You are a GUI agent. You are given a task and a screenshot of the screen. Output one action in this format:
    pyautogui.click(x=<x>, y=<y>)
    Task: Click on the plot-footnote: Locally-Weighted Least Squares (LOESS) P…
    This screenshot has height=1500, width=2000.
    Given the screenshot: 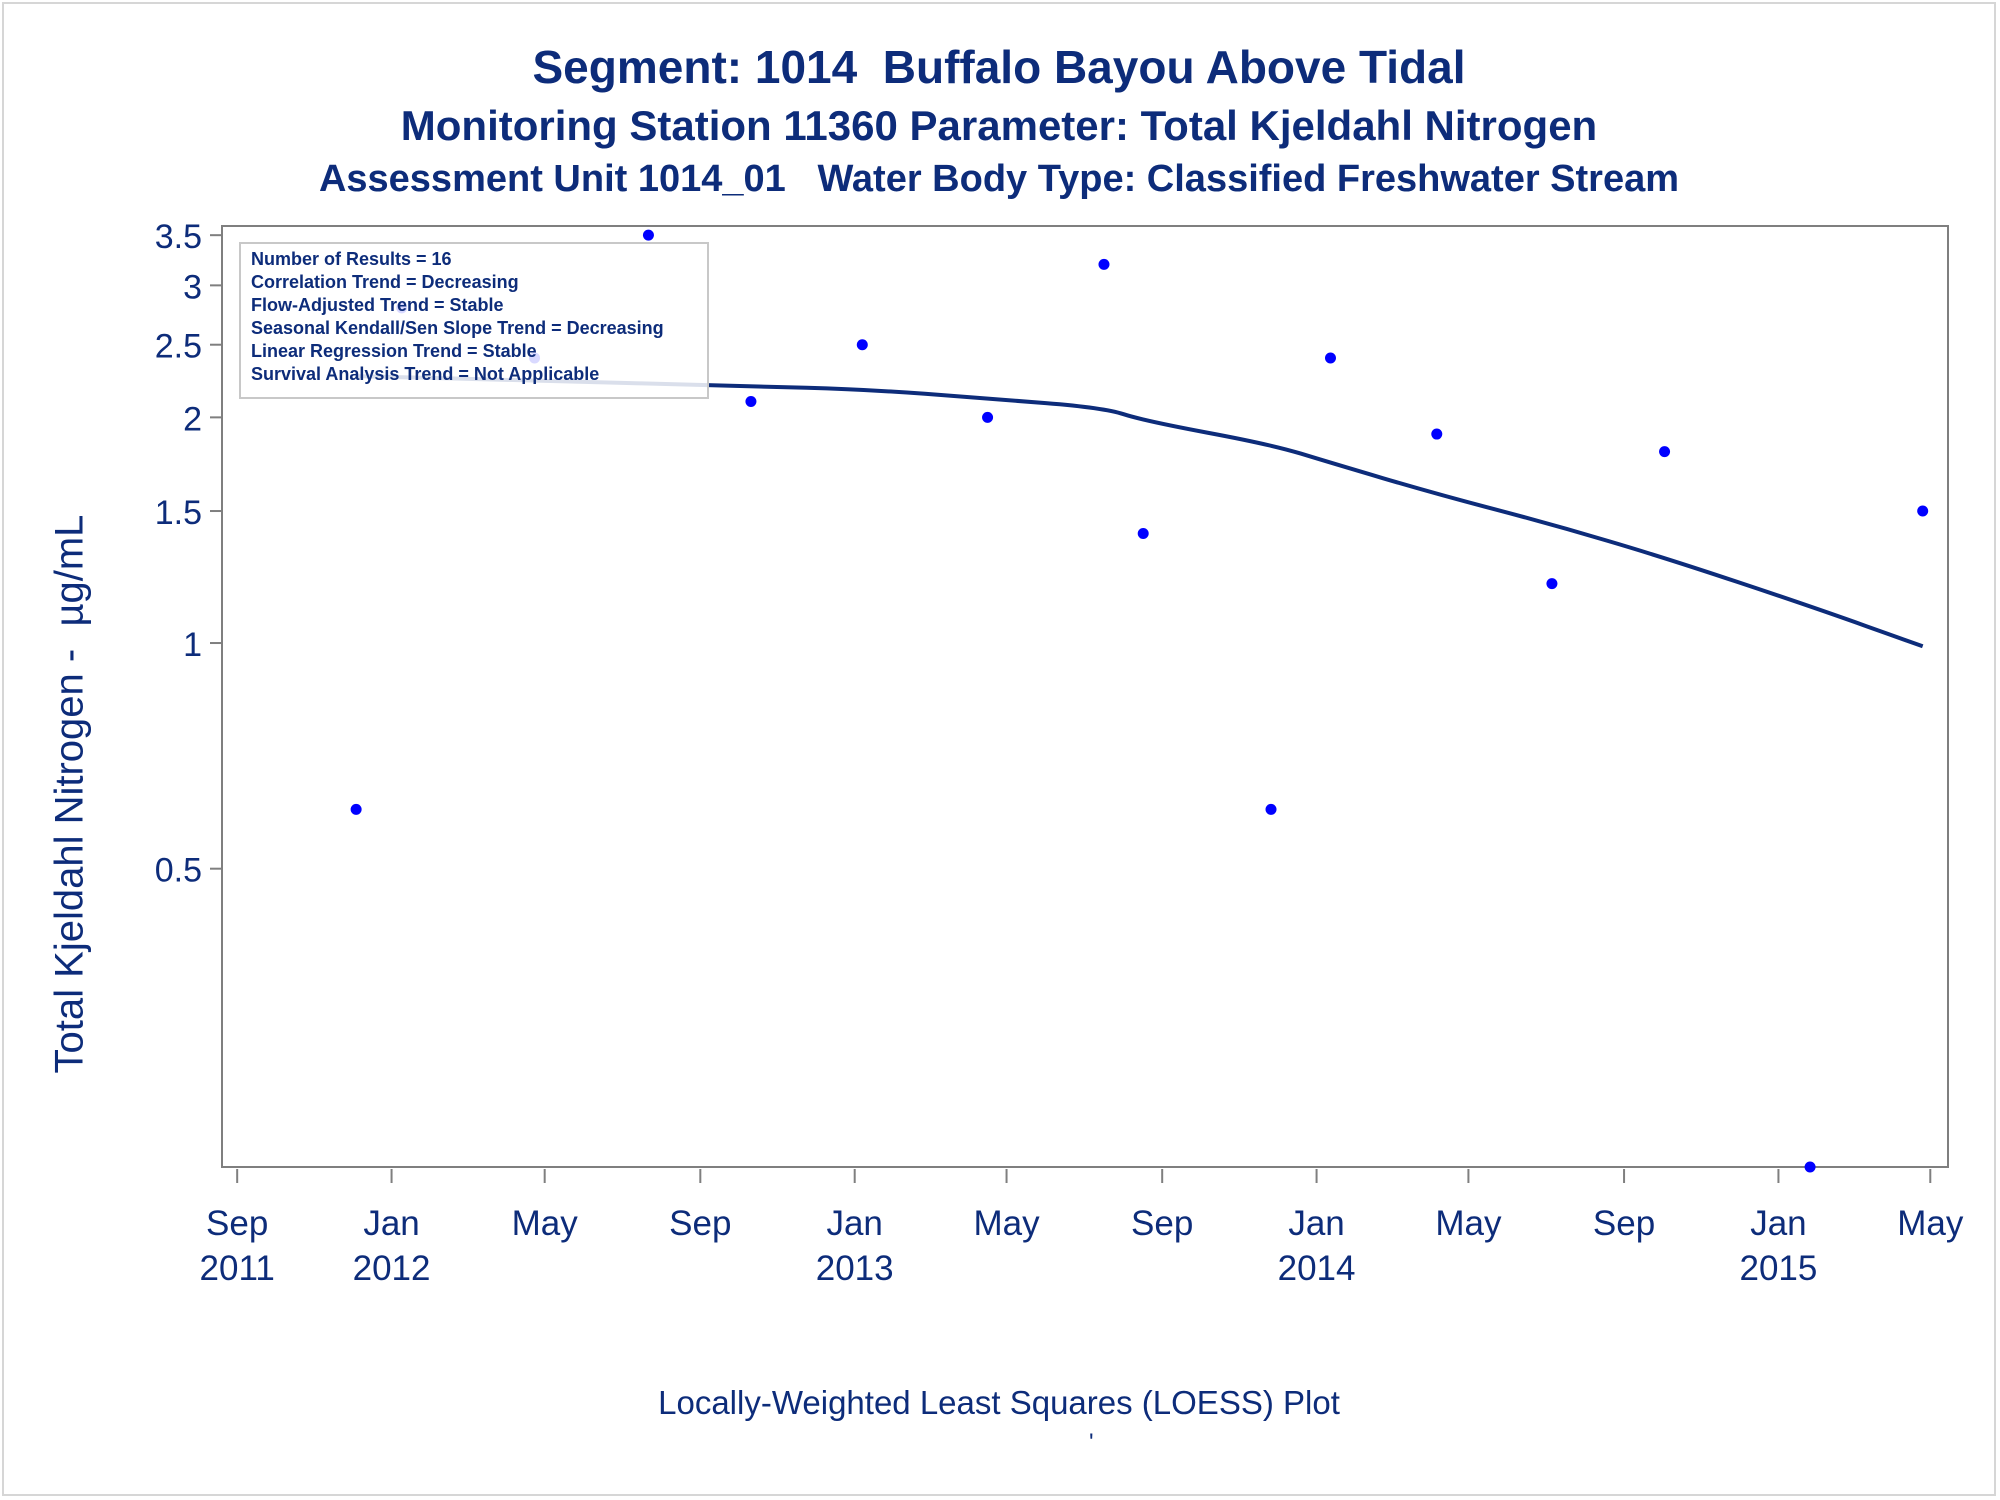 What is the action you would take?
    pyautogui.click(x=999, y=1402)
    